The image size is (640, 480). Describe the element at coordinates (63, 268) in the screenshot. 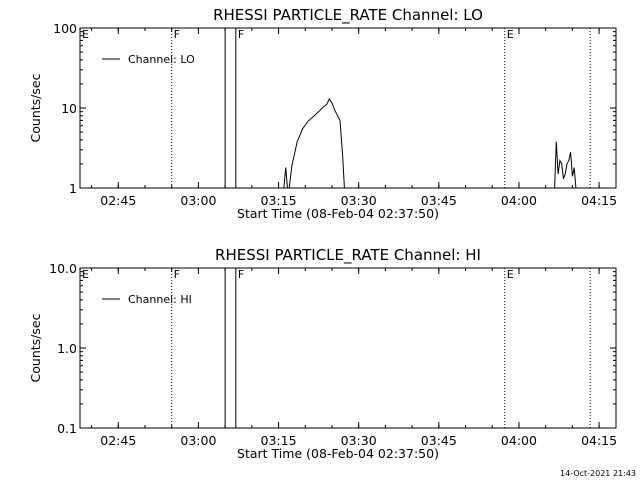

I see `y-tick-label: 10.0` at that location.